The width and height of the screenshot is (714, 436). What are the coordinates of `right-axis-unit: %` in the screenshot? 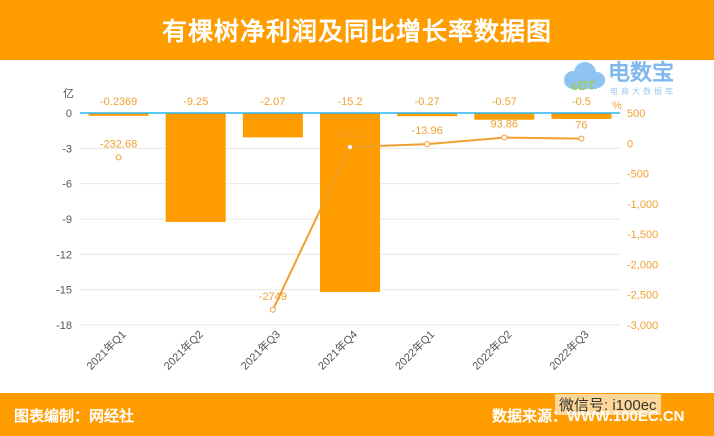 It's located at (617, 106).